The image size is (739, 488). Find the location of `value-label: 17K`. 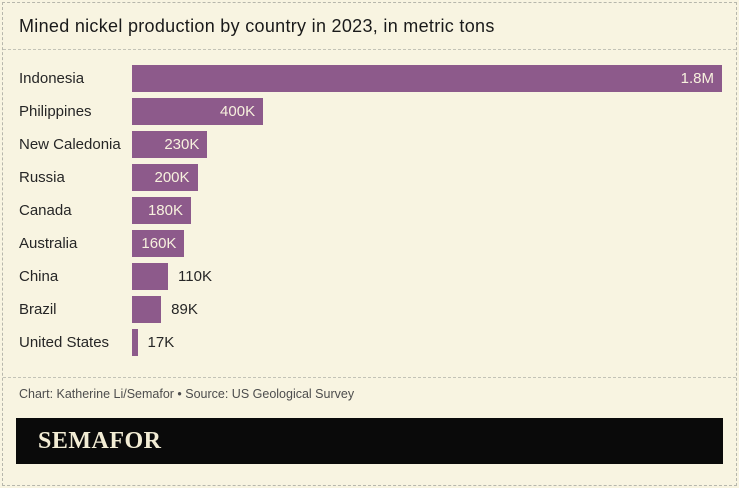

value-label: 17K is located at coordinates (161, 342).